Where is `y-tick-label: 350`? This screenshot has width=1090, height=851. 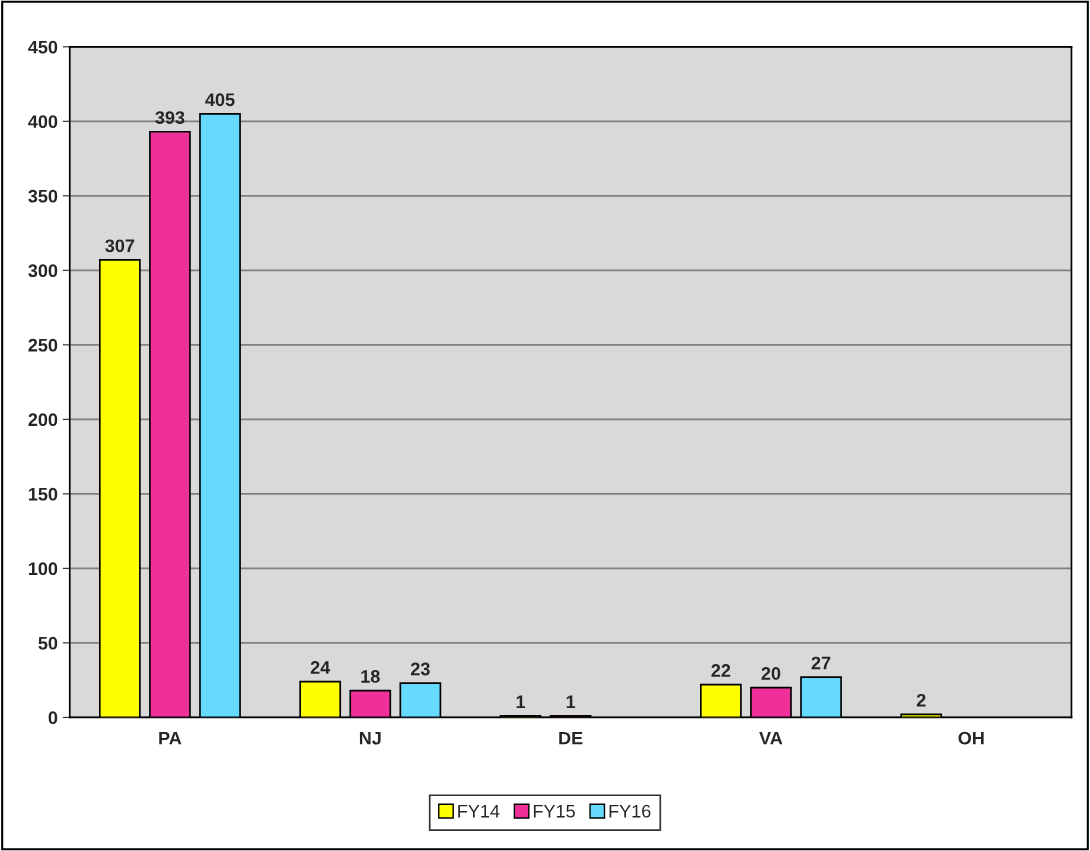 y-tick-label: 350 is located at coordinates (43, 196).